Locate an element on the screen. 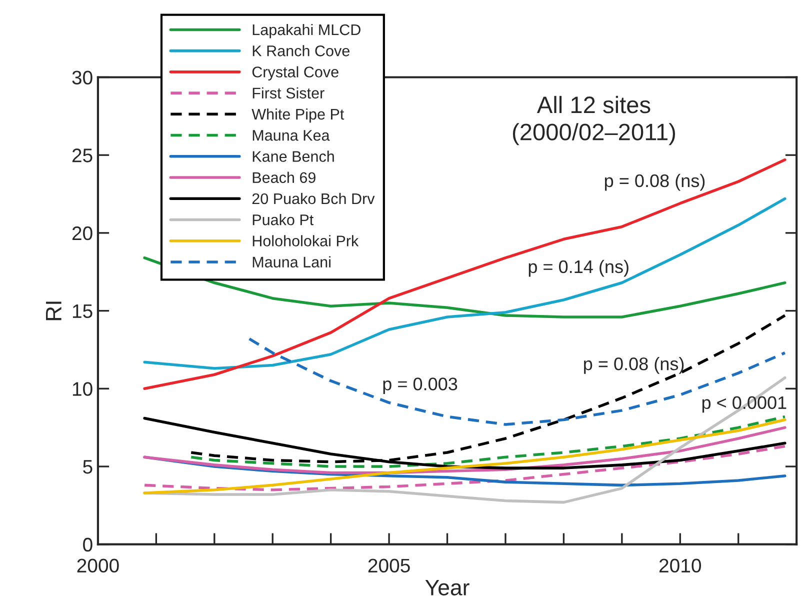 This screenshot has height=613, width=803. legend-label: Mauna Kea is located at coordinates (291, 135).